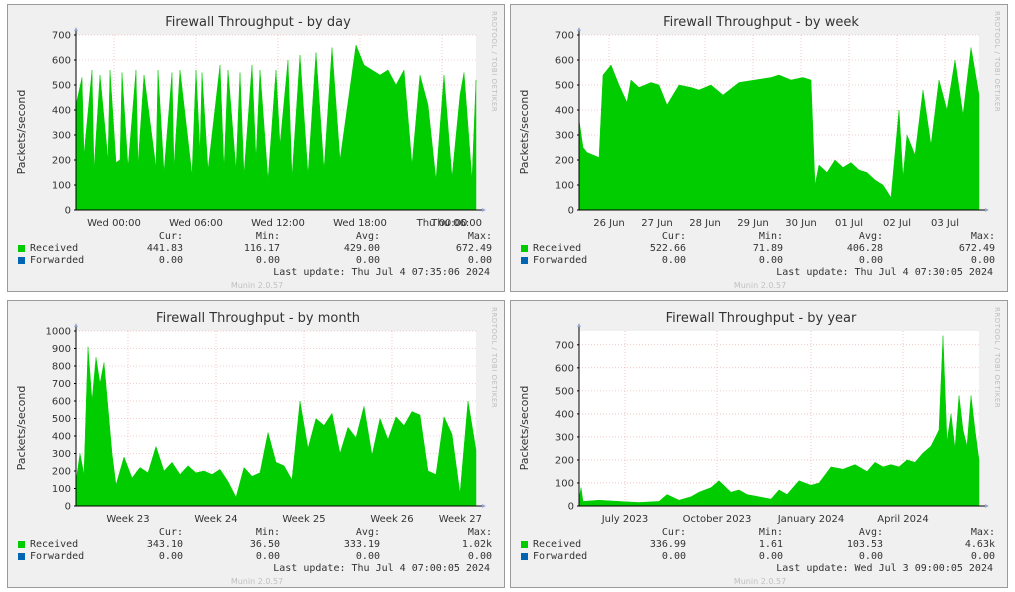  I want to click on x-tick-label: 01 Jul, so click(849, 223).